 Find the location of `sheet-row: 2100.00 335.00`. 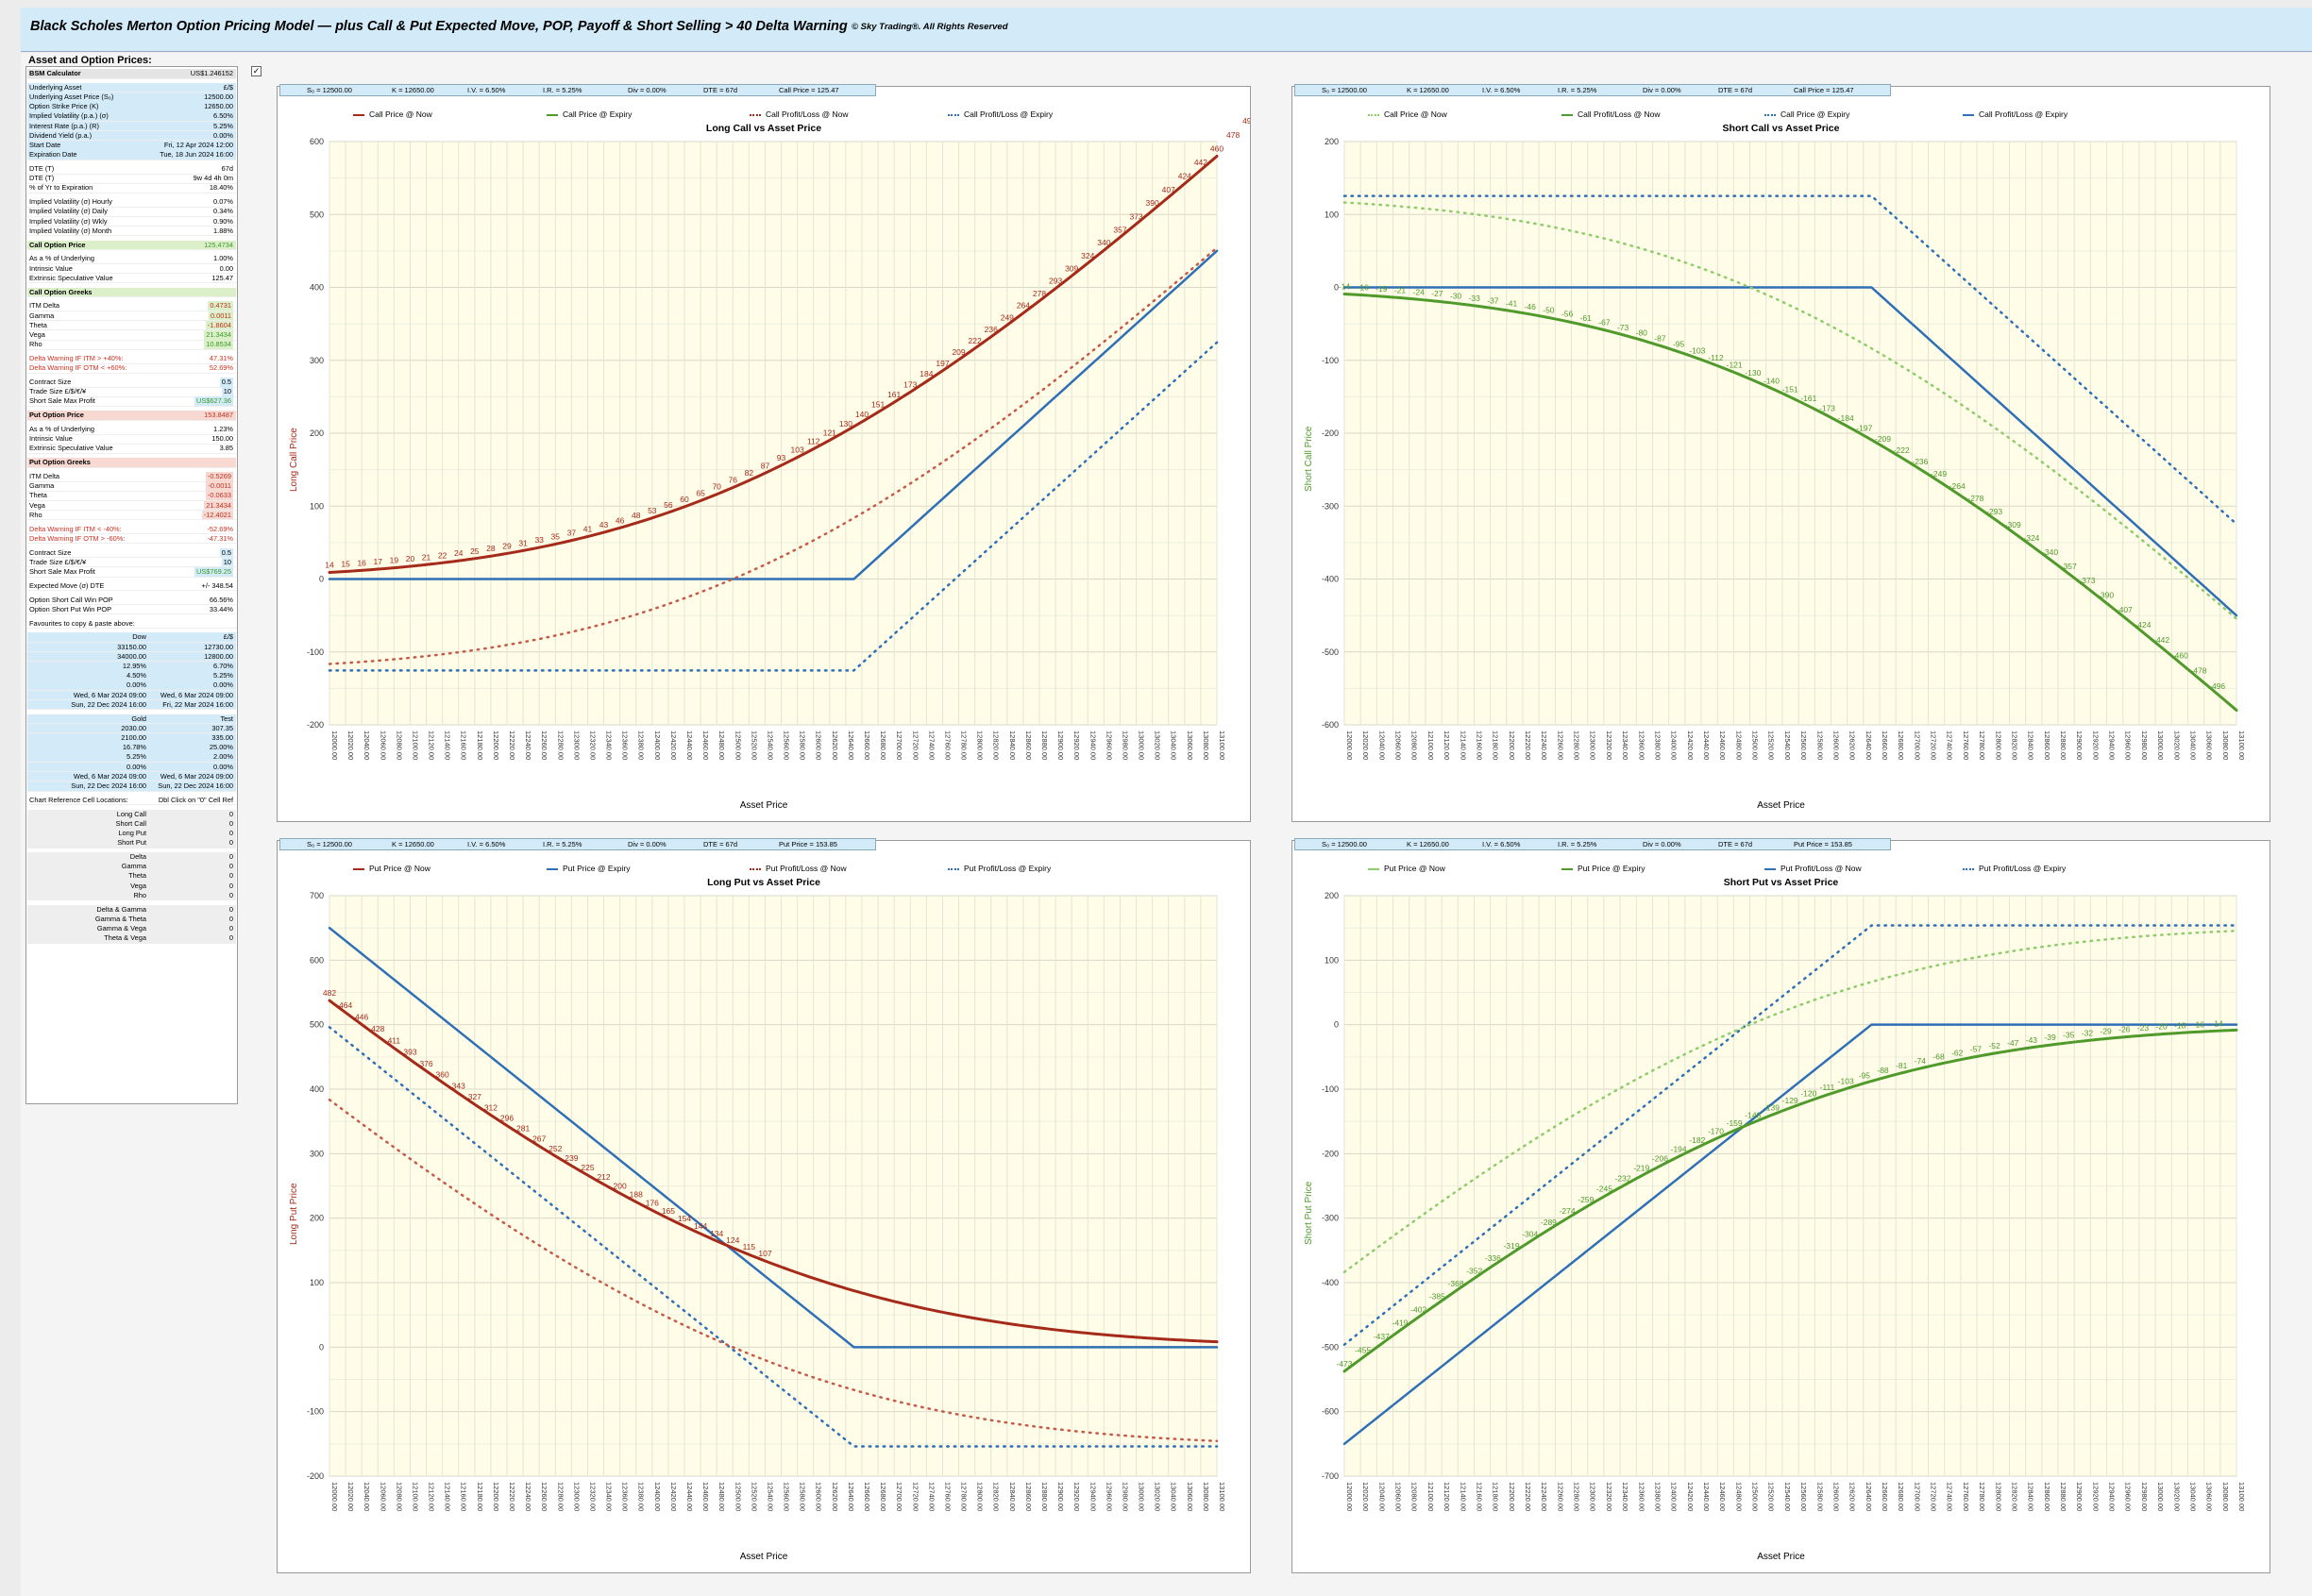

sheet-row: 2100.00 335.00 is located at coordinates (131, 738).